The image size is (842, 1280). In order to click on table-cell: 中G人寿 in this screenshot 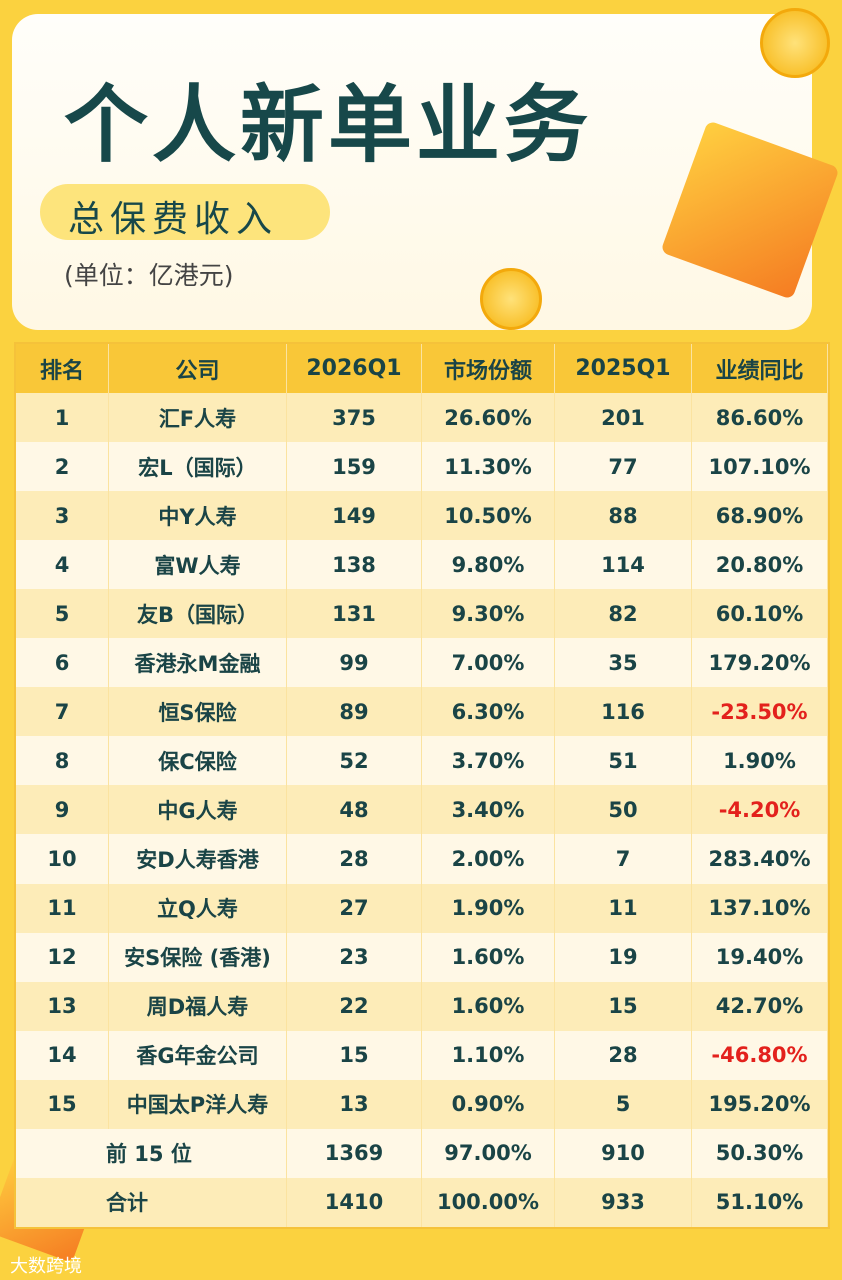, I will do `click(198, 810)`.